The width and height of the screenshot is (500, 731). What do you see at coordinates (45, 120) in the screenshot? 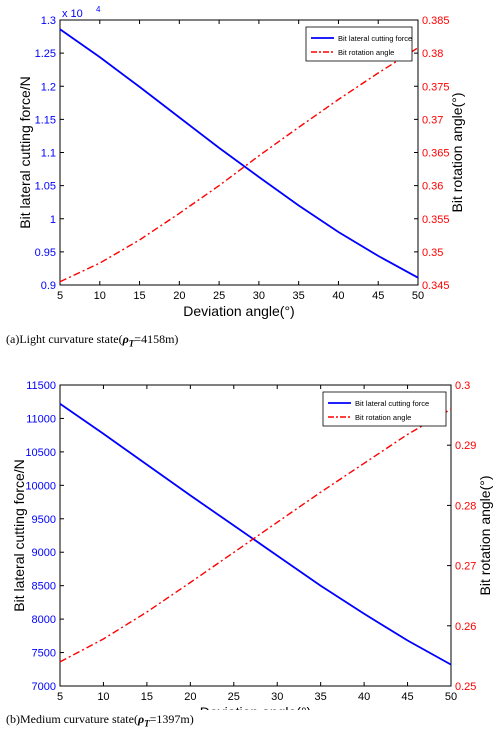
I see `chart-a-y-left-tick-label: 1.15` at bounding box center [45, 120].